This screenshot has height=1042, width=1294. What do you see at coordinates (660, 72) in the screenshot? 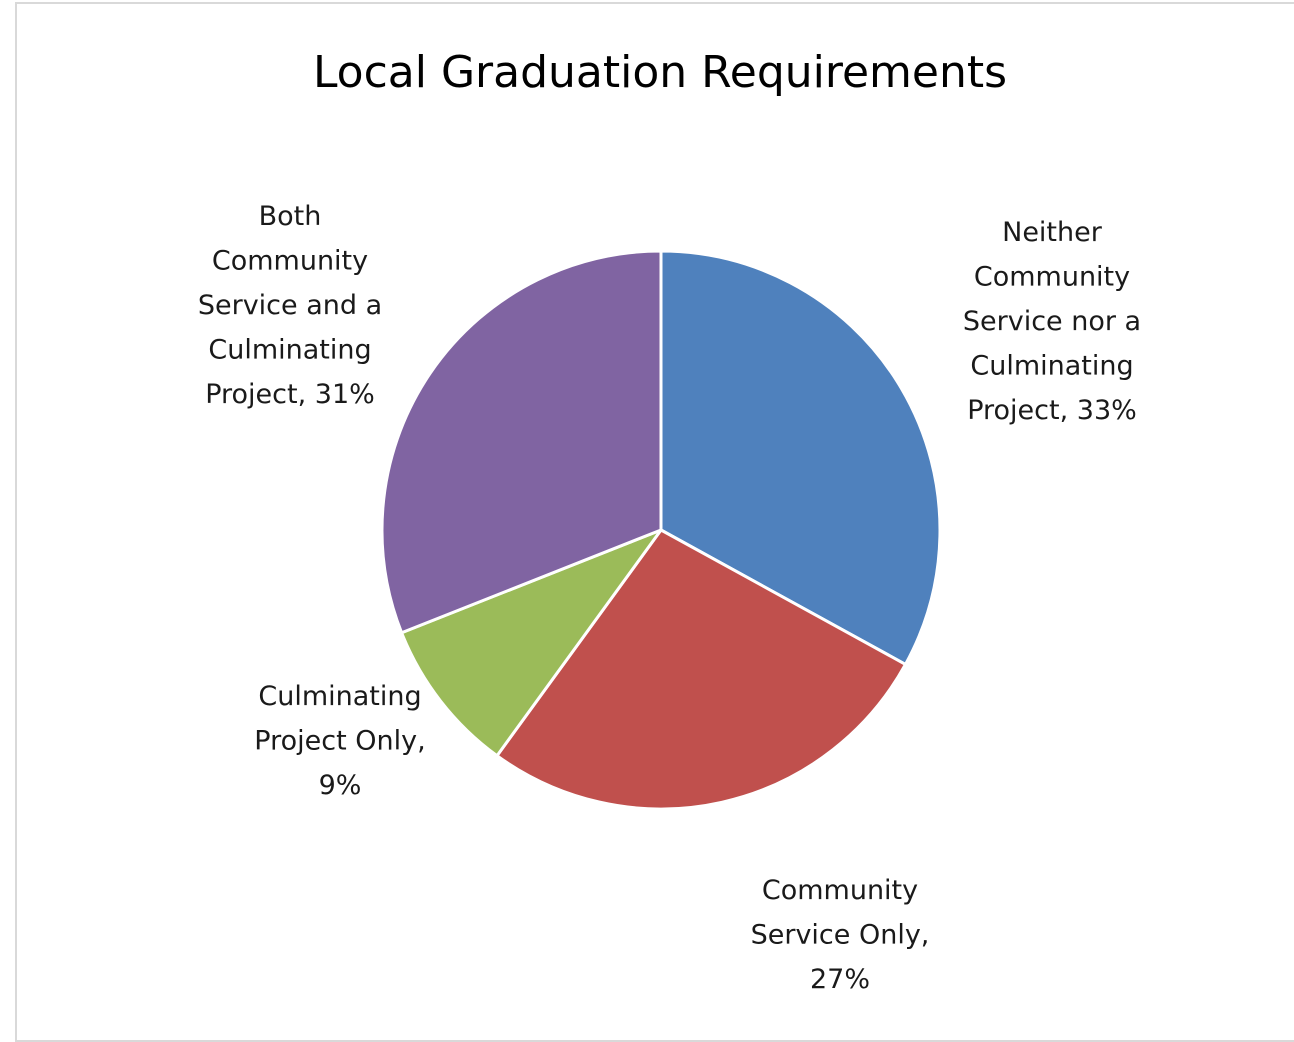
I see `chart-title: Local Graduation Requirements` at bounding box center [660, 72].